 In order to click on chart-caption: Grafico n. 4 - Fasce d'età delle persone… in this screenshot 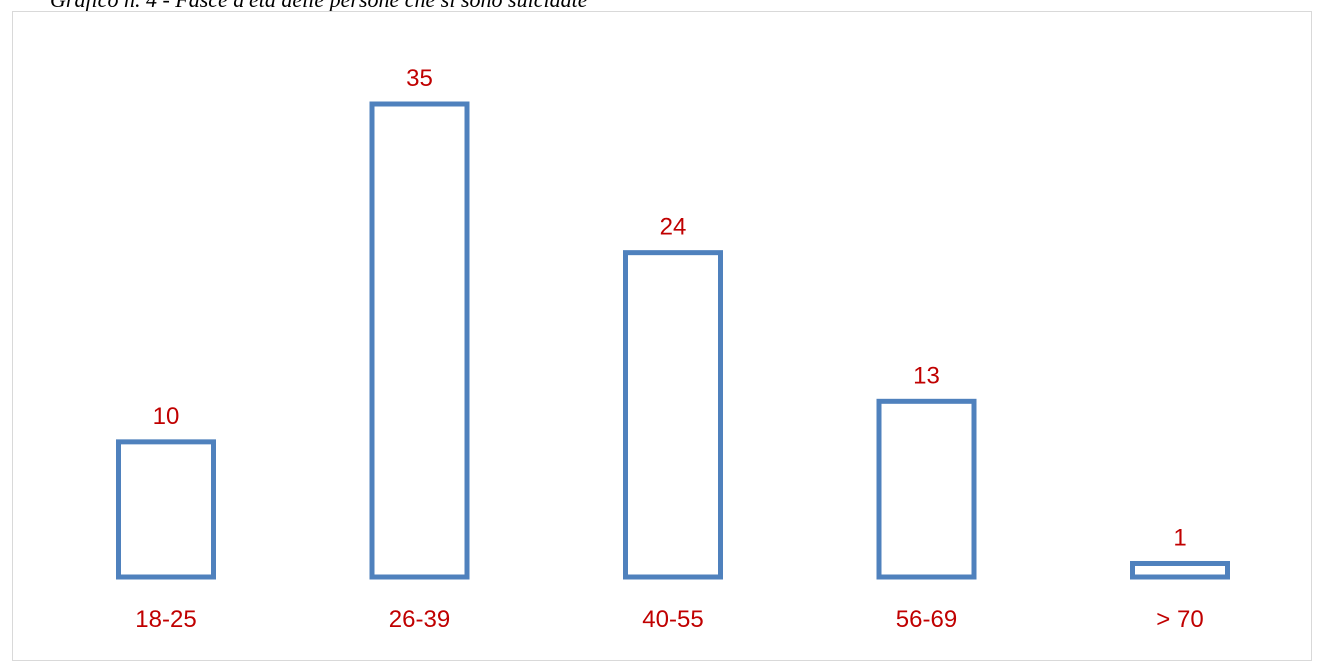, I will do `click(318, 7)`.